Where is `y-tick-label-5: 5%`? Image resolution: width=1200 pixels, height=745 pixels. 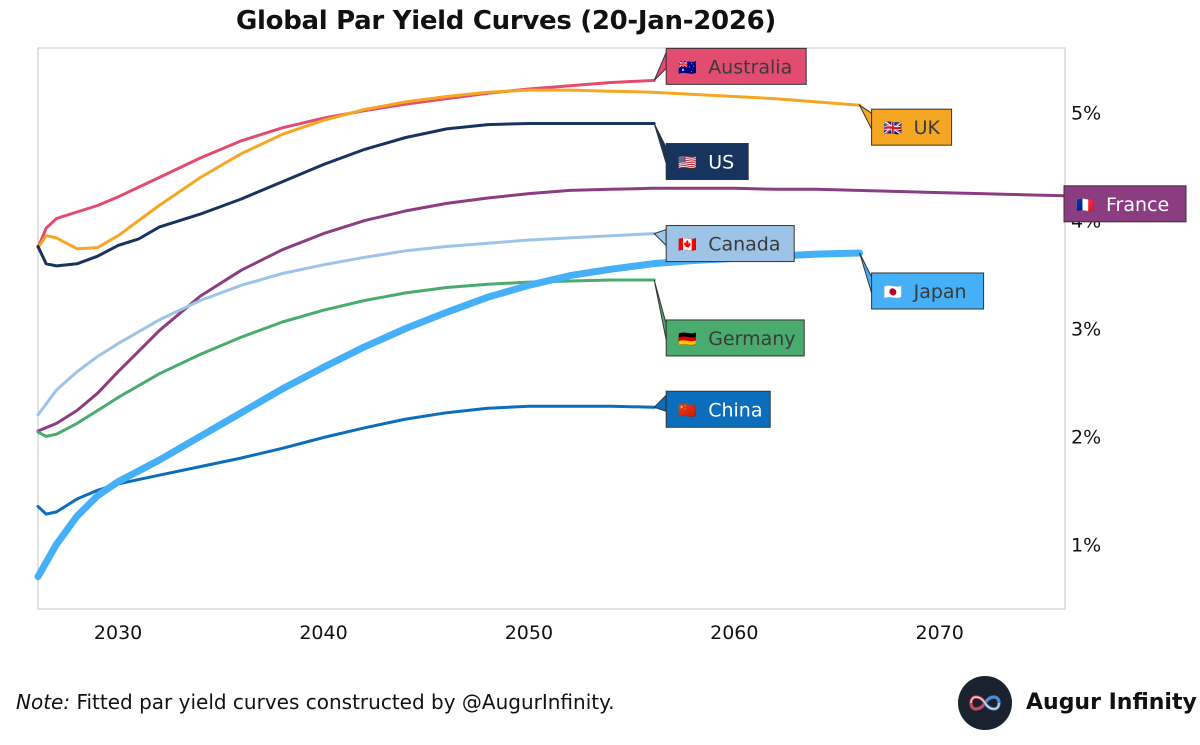
y-tick-label-5: 5% is located at coordinates (1086, 114).